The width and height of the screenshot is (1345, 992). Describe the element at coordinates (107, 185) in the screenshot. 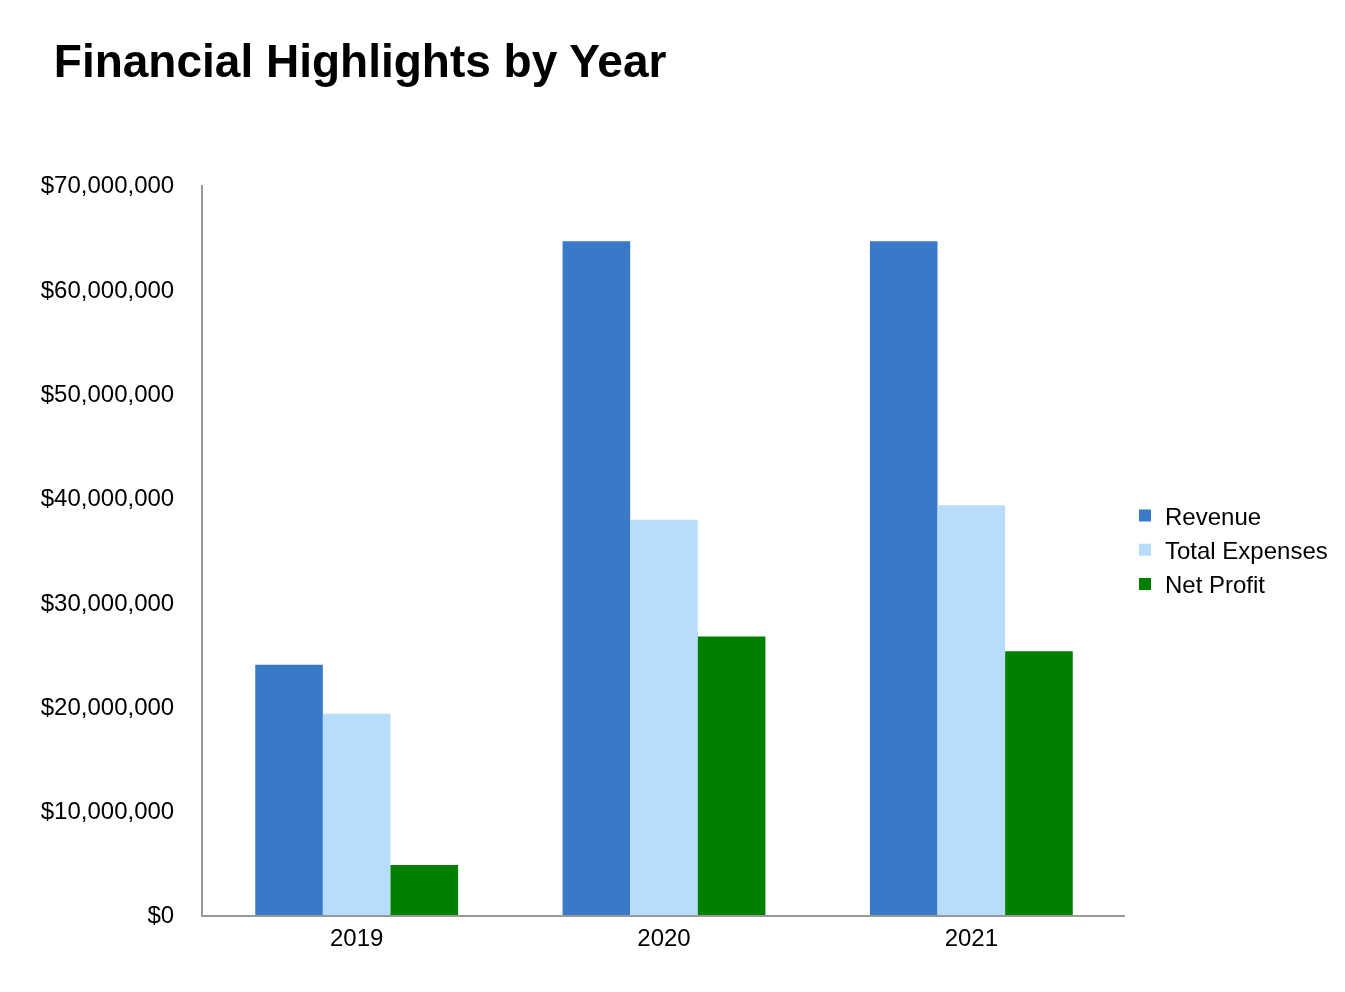

I see `y-tick-label: $70,000,000` at that location.